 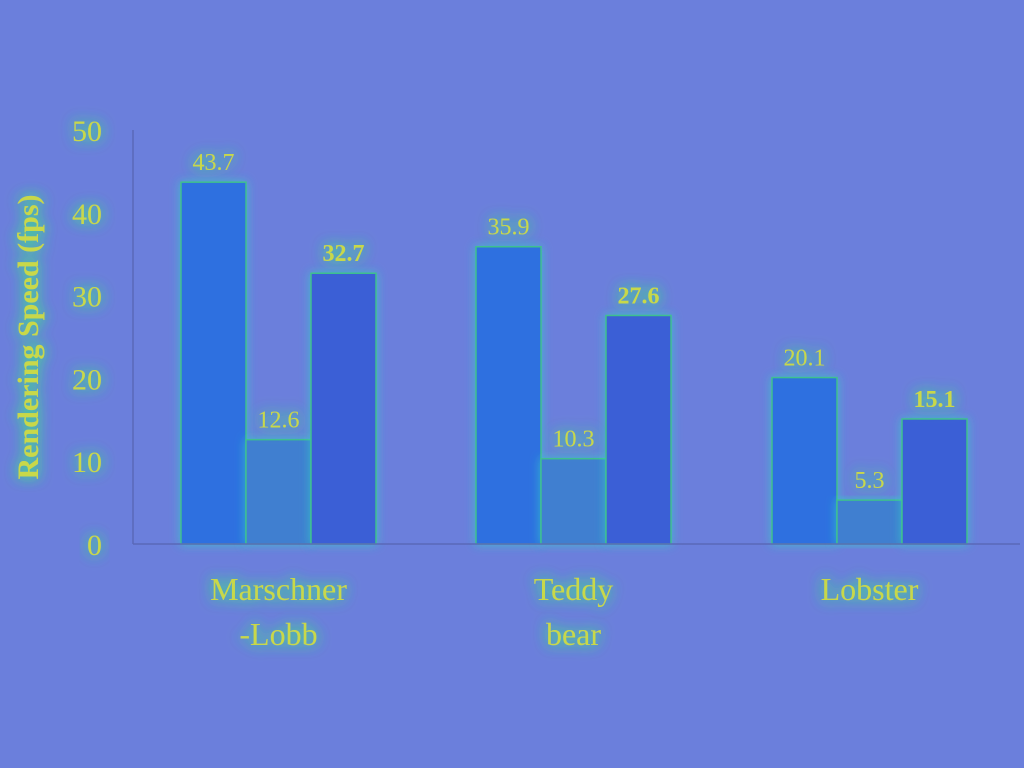 What do you see at coordinates (639, 296) in the screenshot?
I see `bar-value-label: 27.6` at bounding box center [639, 296].